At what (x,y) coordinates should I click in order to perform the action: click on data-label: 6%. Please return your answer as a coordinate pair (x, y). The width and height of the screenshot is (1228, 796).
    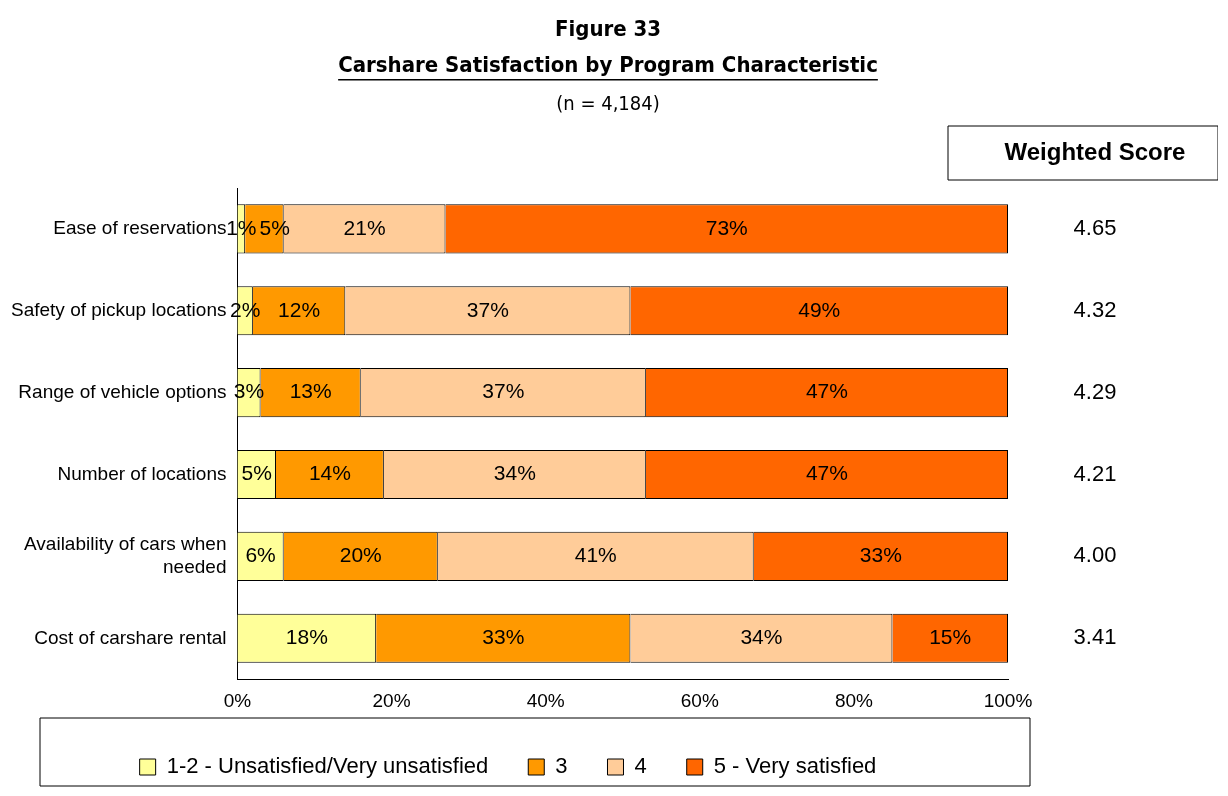
    Looking at the image, I should click on (260, 555).